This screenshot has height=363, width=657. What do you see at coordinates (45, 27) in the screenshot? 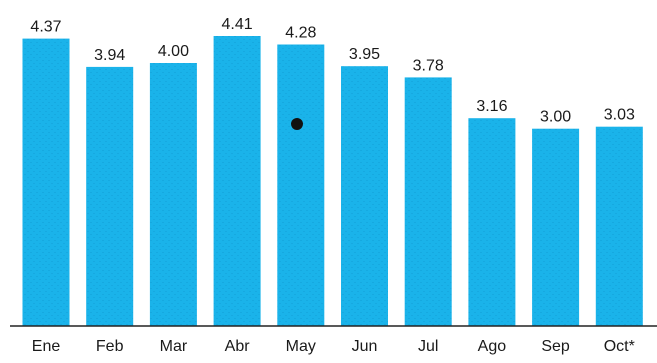
I see `value-label-ene: 4.37` at bounding box center [45, 27].